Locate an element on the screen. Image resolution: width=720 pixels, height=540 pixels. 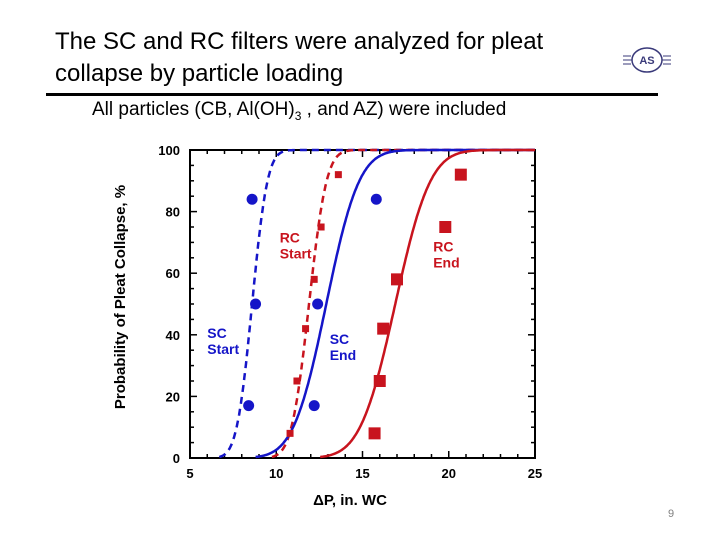
page-number: 9 is located at coordinates (671, 514).